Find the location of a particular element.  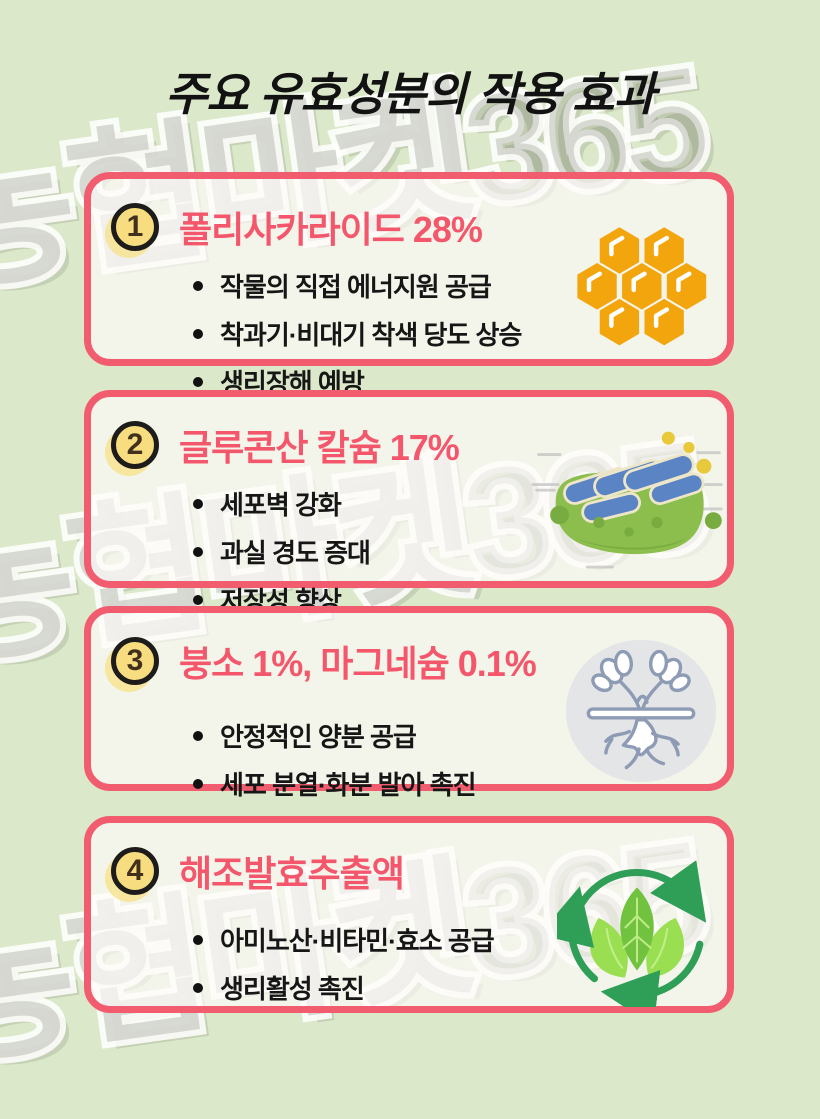

bullet-item: 아미노산·비타민·효소 공급 is located at coordinates (460, 939).